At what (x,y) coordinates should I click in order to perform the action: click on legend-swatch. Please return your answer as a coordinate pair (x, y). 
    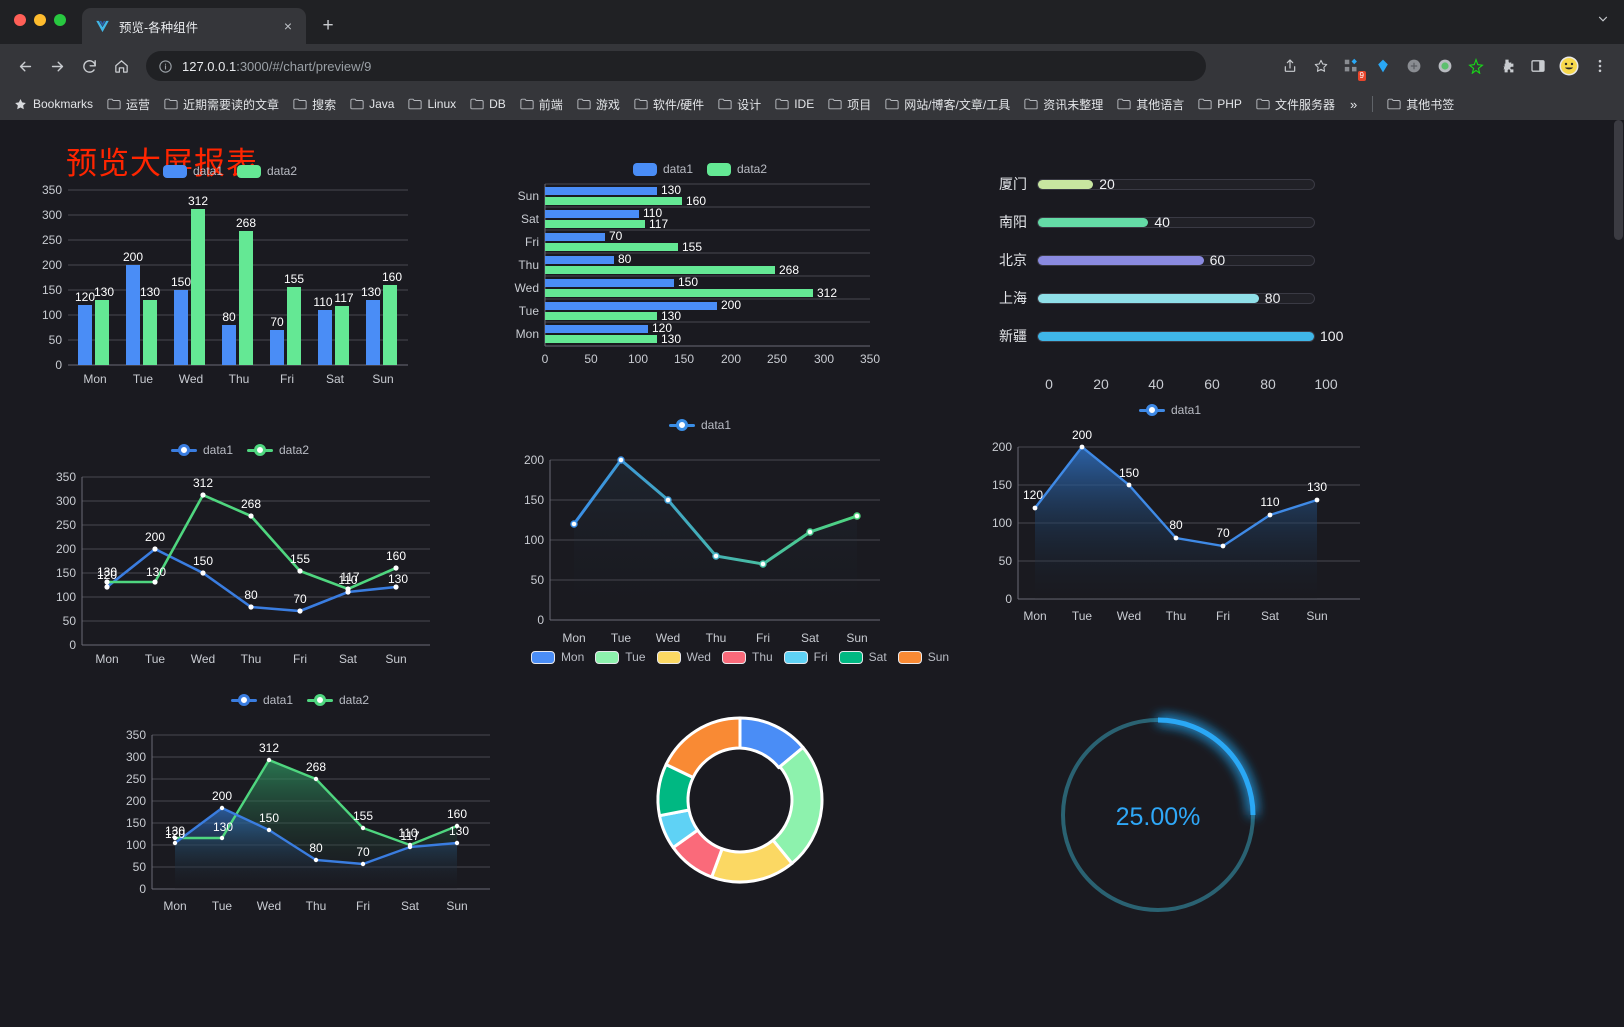
    Looking at the image, I should click on (850, 657).